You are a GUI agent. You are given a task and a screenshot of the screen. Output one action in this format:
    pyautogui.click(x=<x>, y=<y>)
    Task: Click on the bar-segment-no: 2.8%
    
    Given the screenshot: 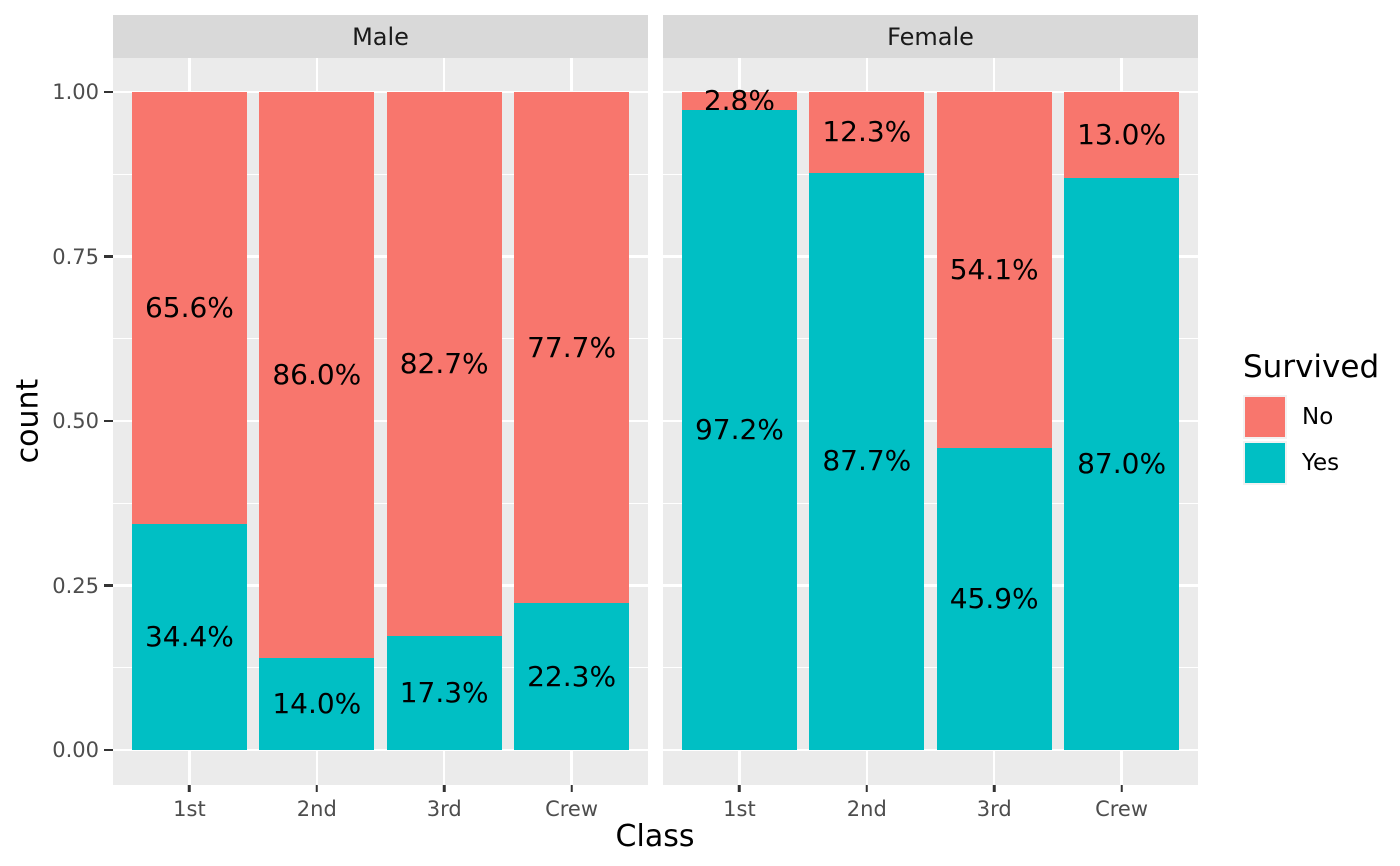 What is the action you would take?
    pyautogui.click(x=739, y=101)
    